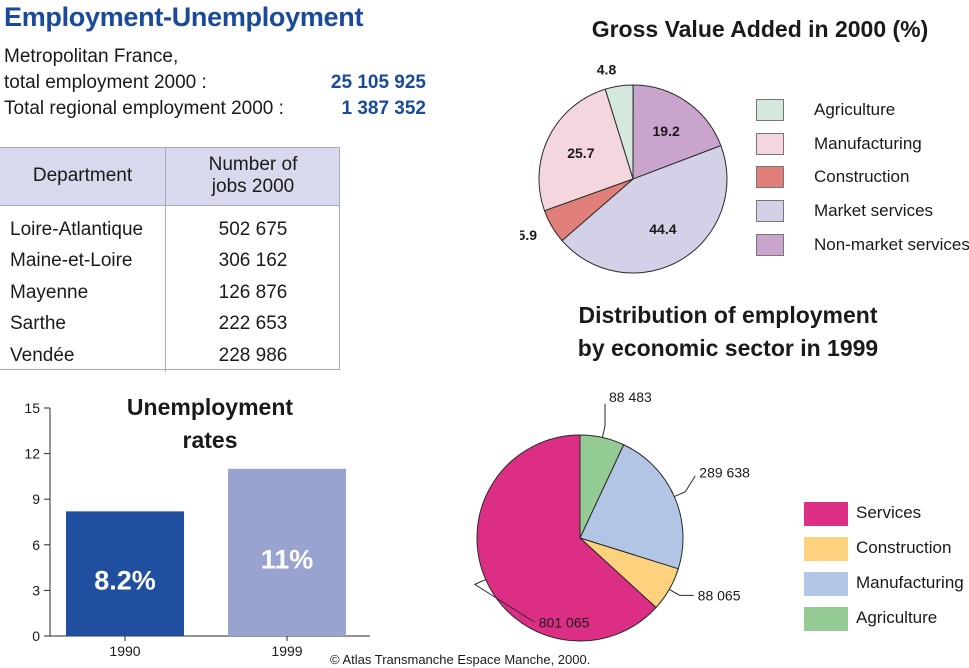 The width and height of the screenshot is (969, 668). I want to click on y-tick-label: 3, so click(36, 590).